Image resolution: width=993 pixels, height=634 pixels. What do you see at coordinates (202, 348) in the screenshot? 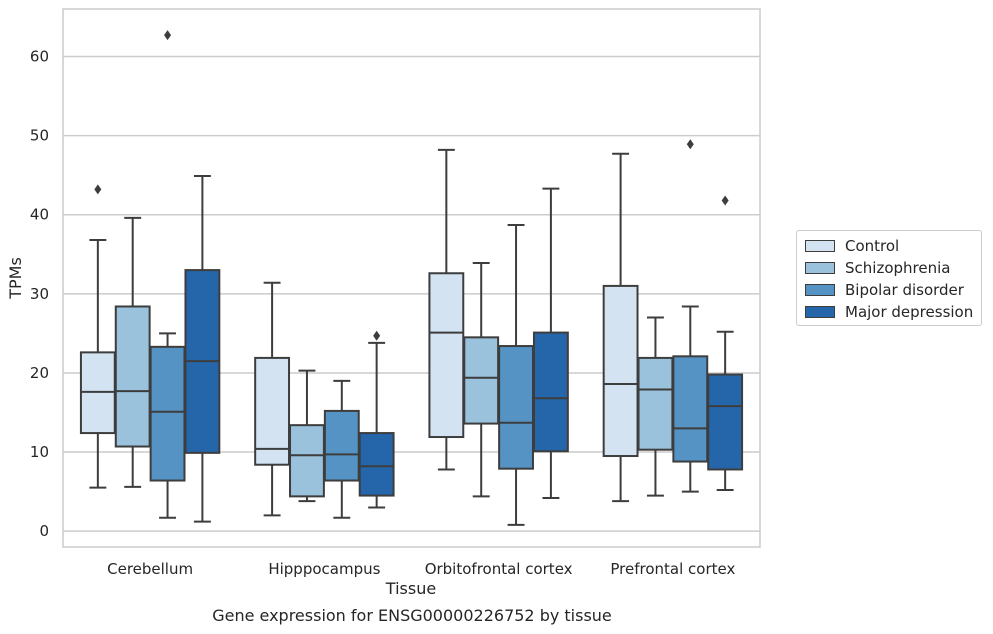
I see `box-major-depression-cerebellum` at bounding box center [202, 348].